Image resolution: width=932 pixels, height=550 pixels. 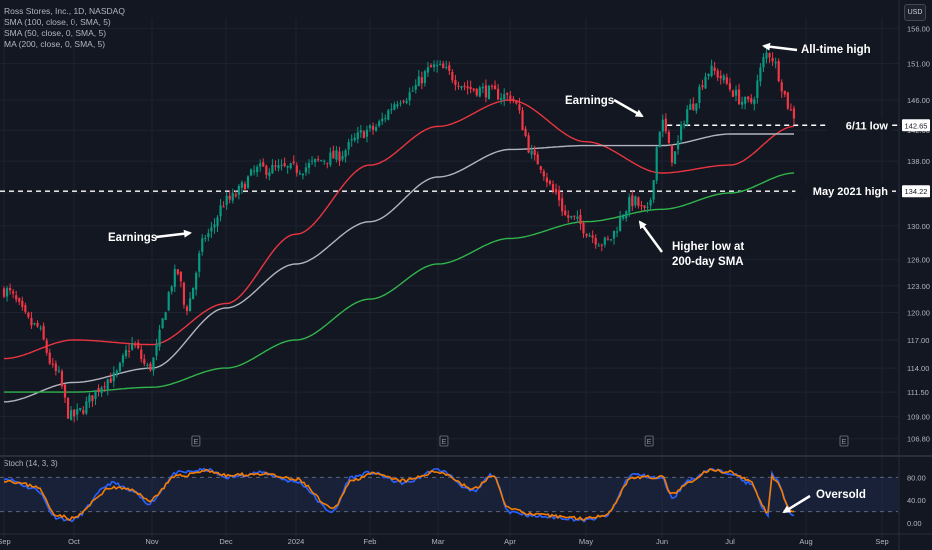 I want to click on time-tick-label: Jul, so click(x=730, y=541).